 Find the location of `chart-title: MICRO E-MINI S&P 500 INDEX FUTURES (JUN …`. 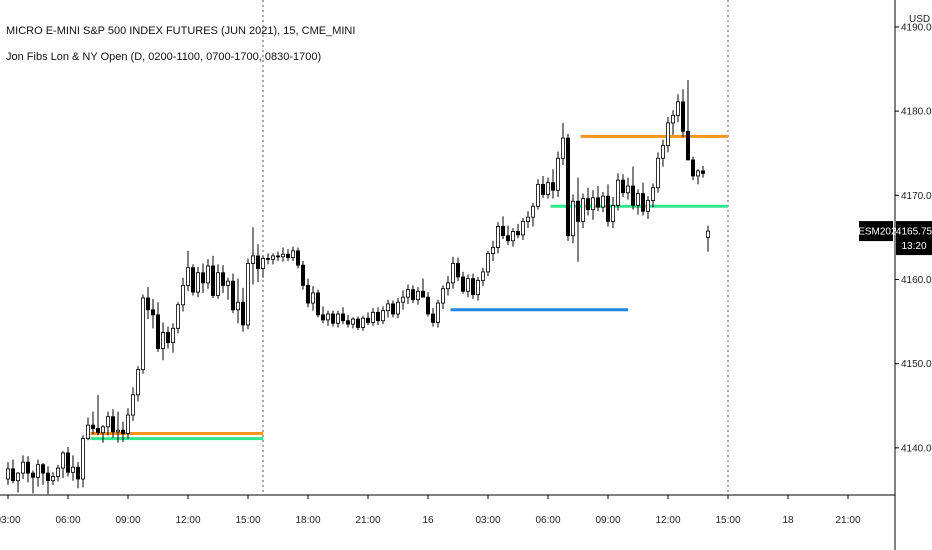

chart-title: MICRO E-MINI S&P 500 INDEX FUTURES (JUN … is located at coordinates (181, 31).